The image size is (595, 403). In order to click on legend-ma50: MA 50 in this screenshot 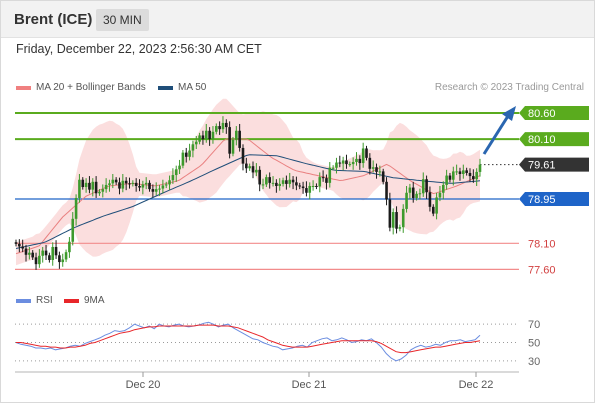, I will do `click(182, 87)`.